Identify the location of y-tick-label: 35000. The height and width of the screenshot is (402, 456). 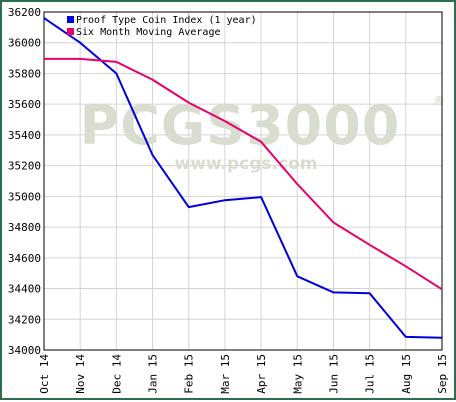
(24, 196).